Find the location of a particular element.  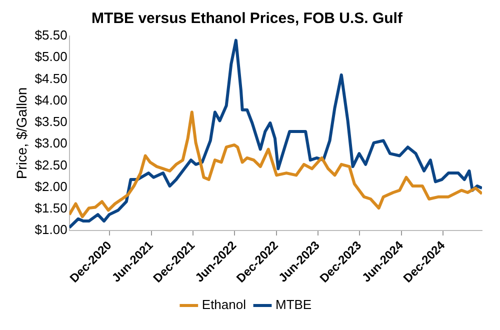

chart-title: MTBE versus Ethanol Prices, FOB U.S. Gulf is located at coordinates (248, 19).